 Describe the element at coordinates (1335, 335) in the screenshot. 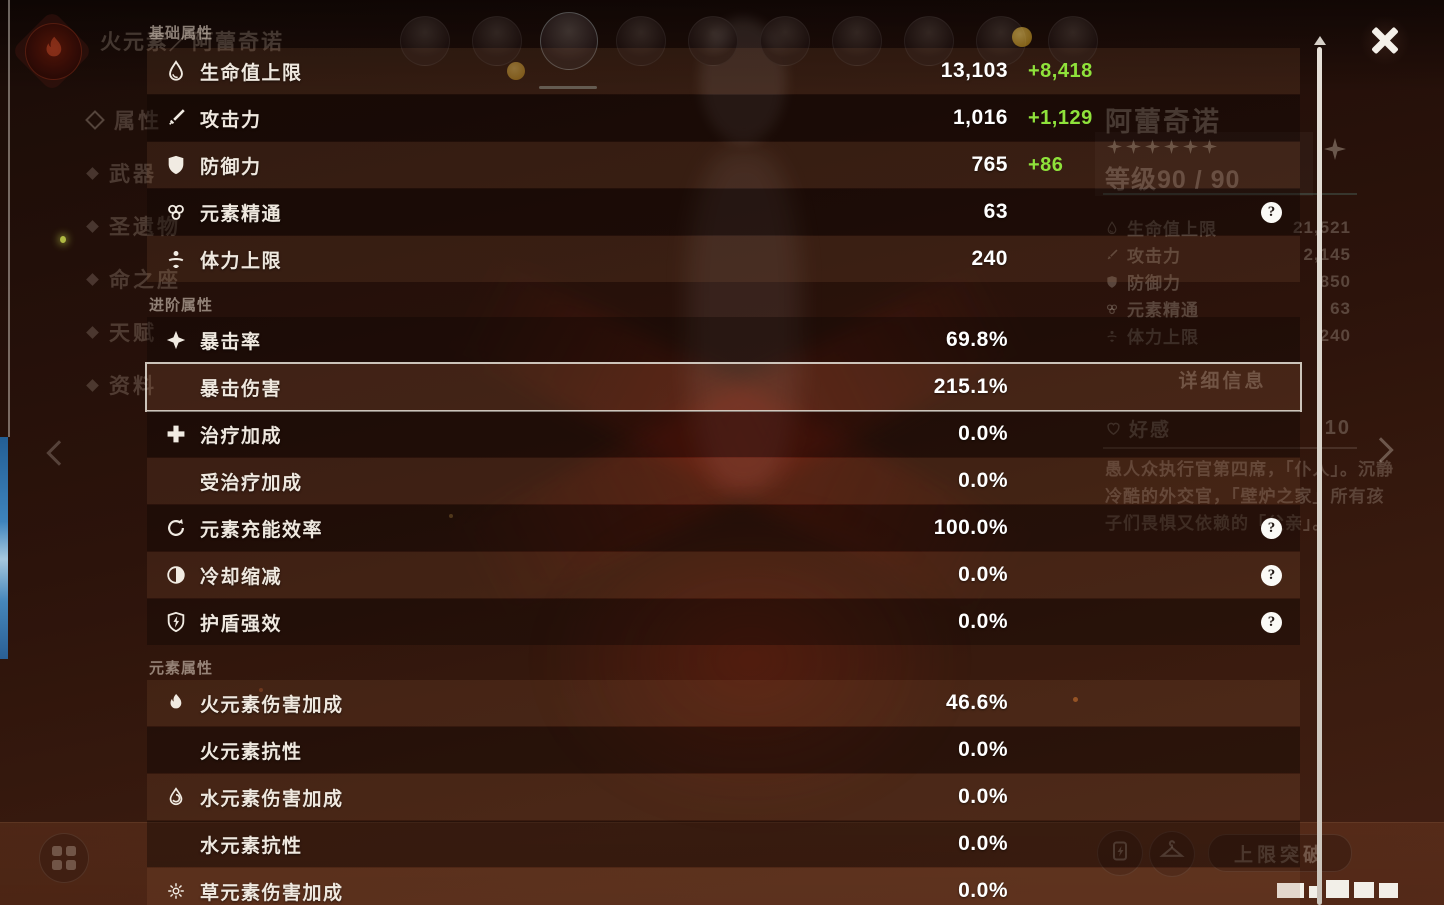

I see `bg-stat-value: 240` at that location.